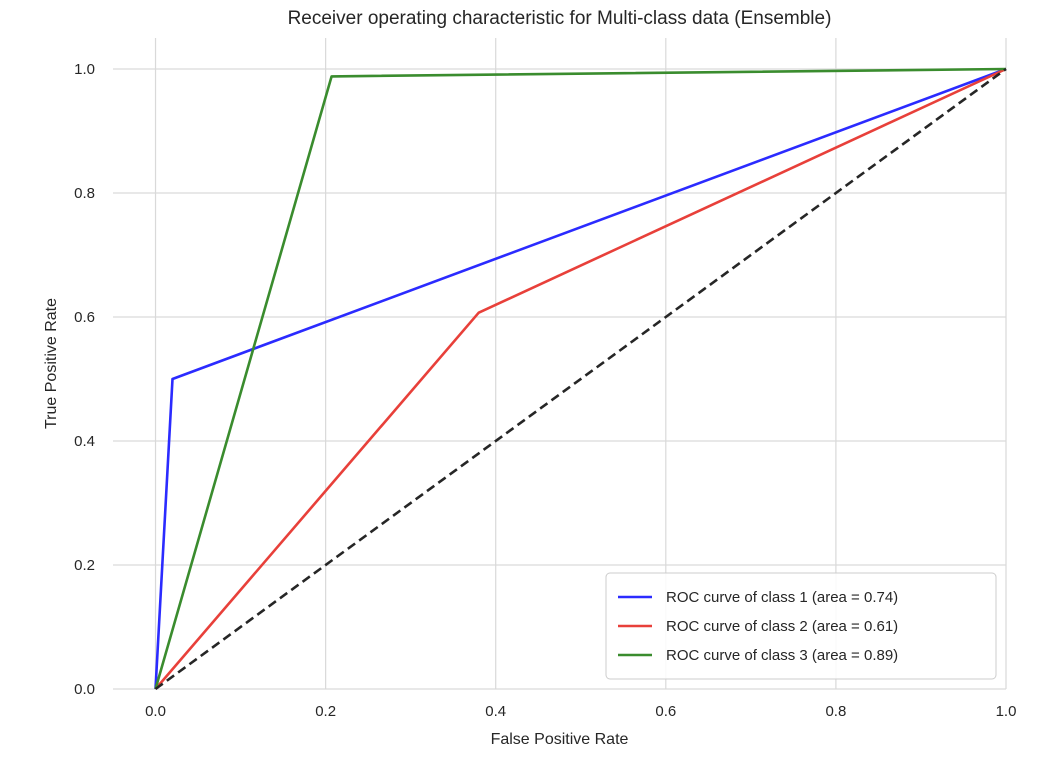 The width and height of the screenshot is (1054, 770). Describe the element at coordinates (782, 597) in the screenshot. I see `legend-label-class-1: ROC curve of class 1 (area = 0.74)` at that location.